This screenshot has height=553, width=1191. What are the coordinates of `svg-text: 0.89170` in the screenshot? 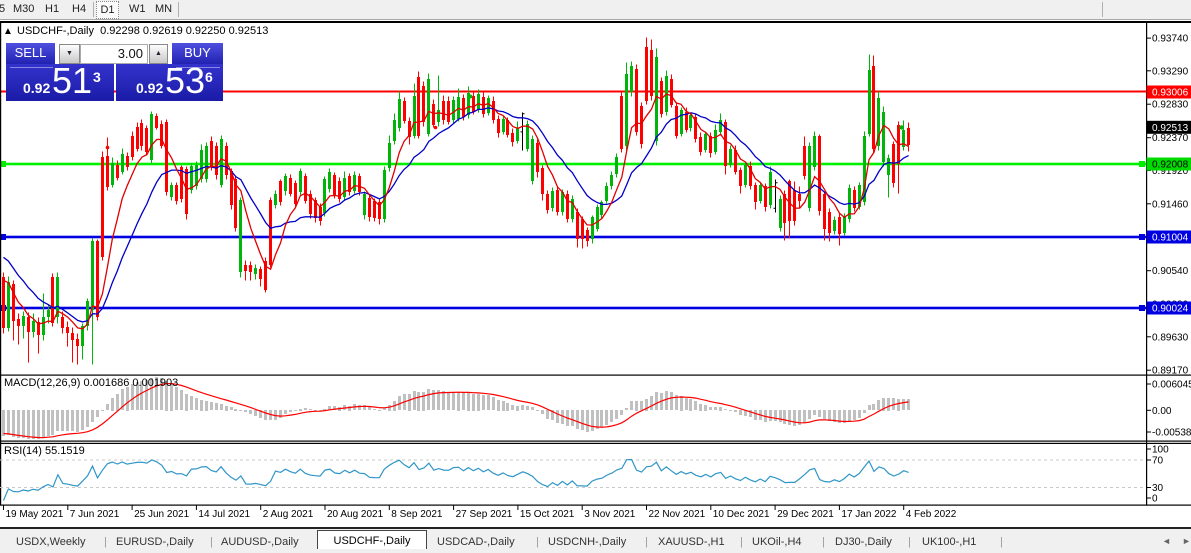 It's located at (1170, 371).